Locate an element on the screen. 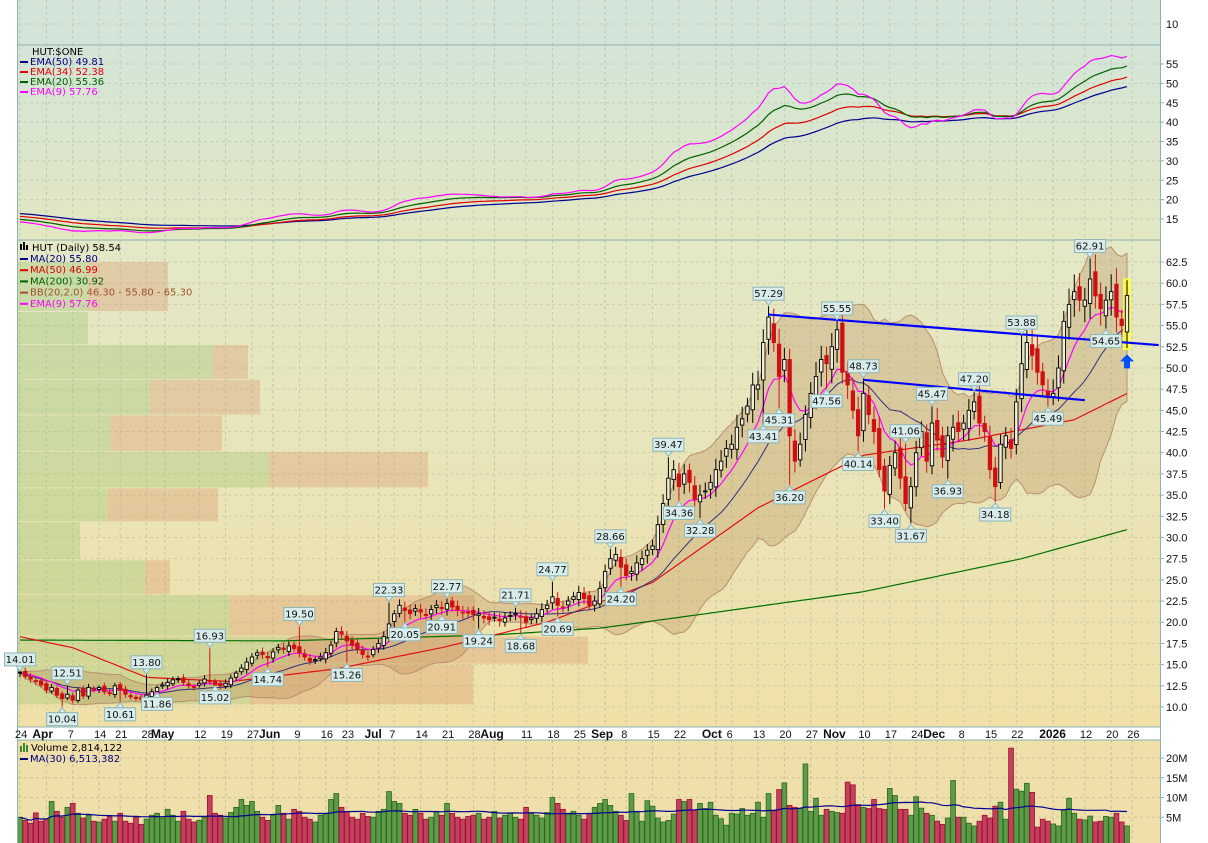 The width and height of the screenshot is (1208, 843). price-label: 47.56 is located at coordinates (826, 398).